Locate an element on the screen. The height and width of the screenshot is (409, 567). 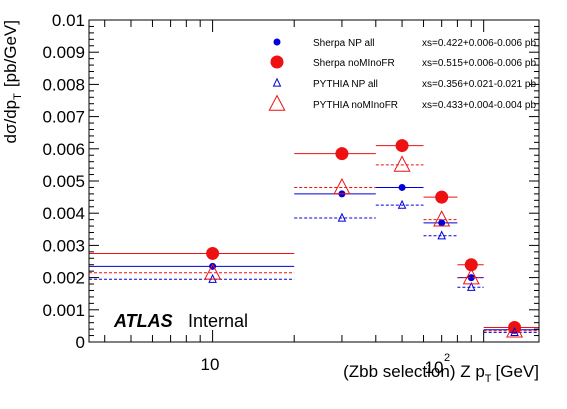
legend-xs: xs=0.515+0.006-0.006 pb is located at coordinates (479, 63).